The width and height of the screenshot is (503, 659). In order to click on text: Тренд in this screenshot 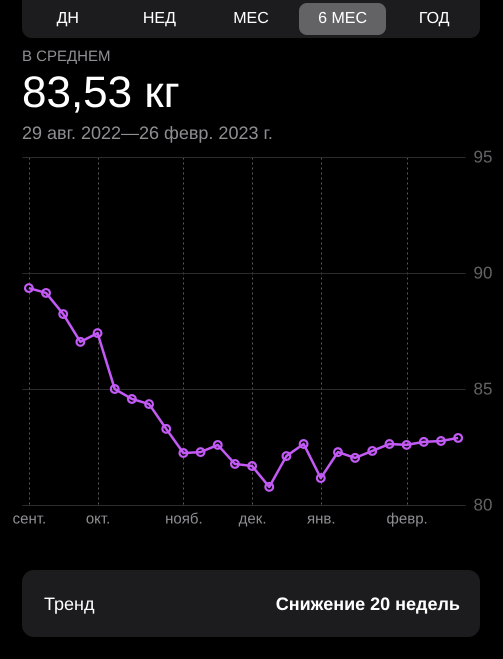, I will do `click(69, 604)`.